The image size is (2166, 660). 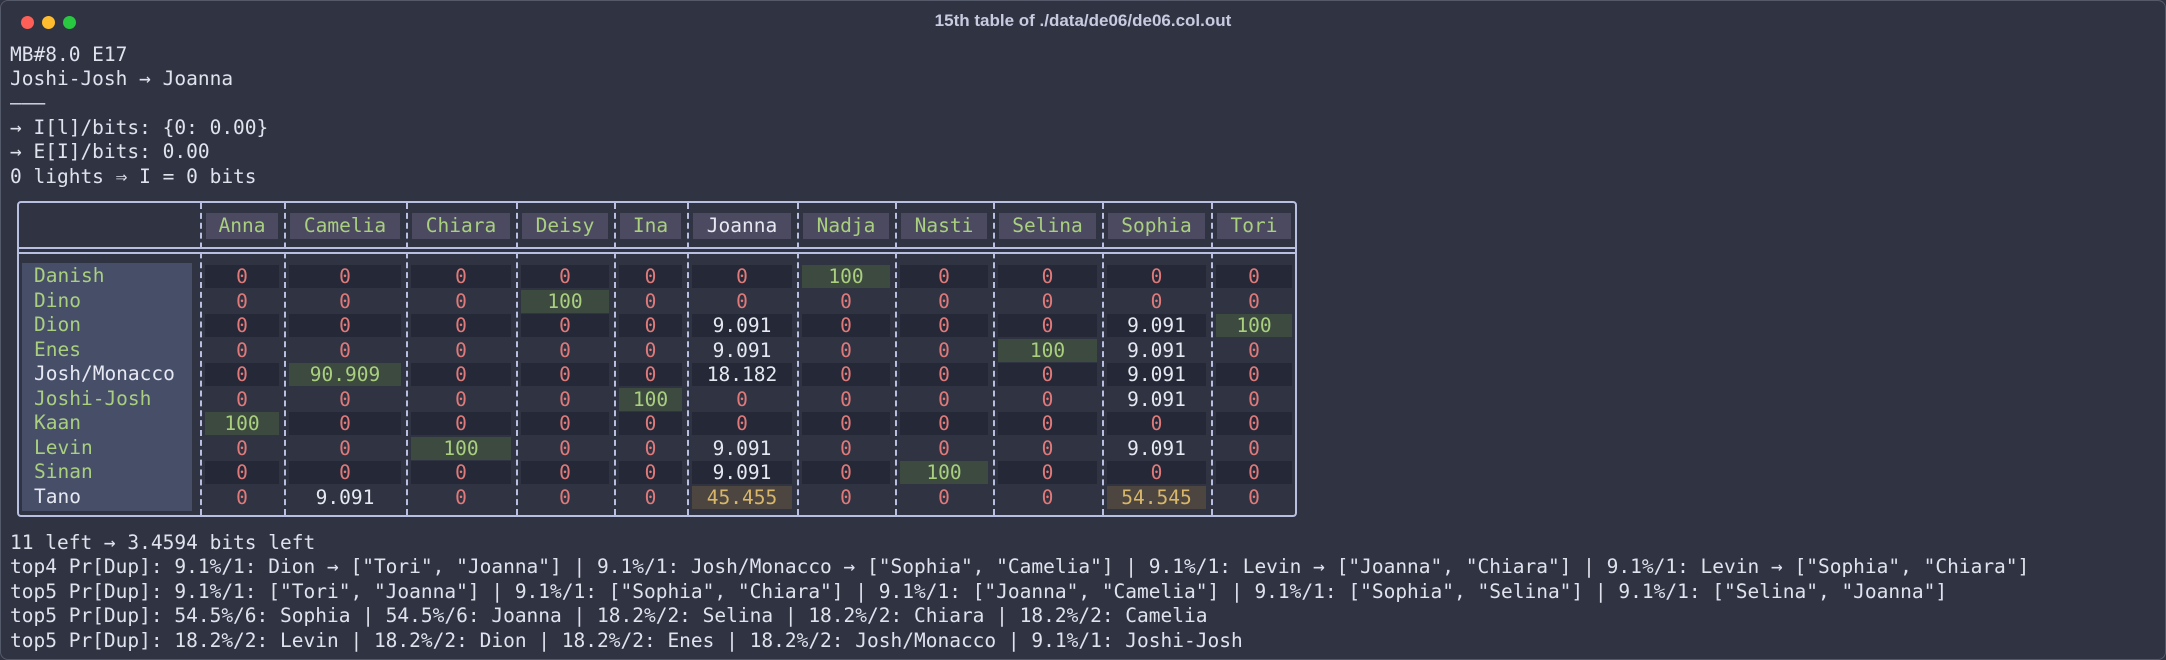 What do you see at coordinates (242, 226) in the screenshot?
I see `column-header-anna: Anna` at bounding box center [242, 226].